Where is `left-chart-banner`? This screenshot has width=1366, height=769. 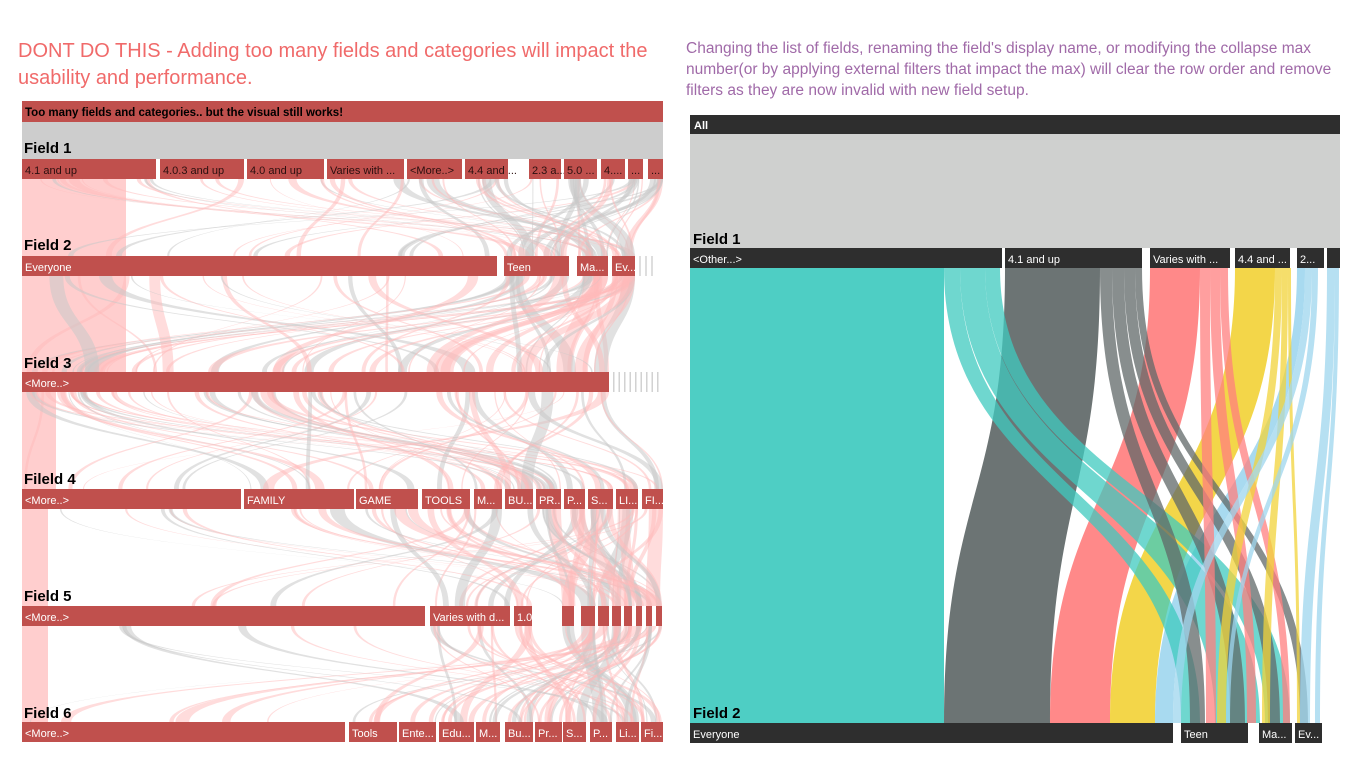
left-chart-banner is located at coordinates (342, 111).